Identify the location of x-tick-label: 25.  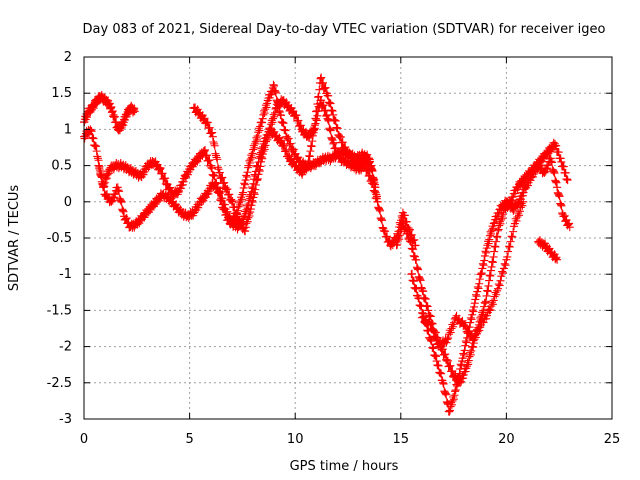
(612, 439).